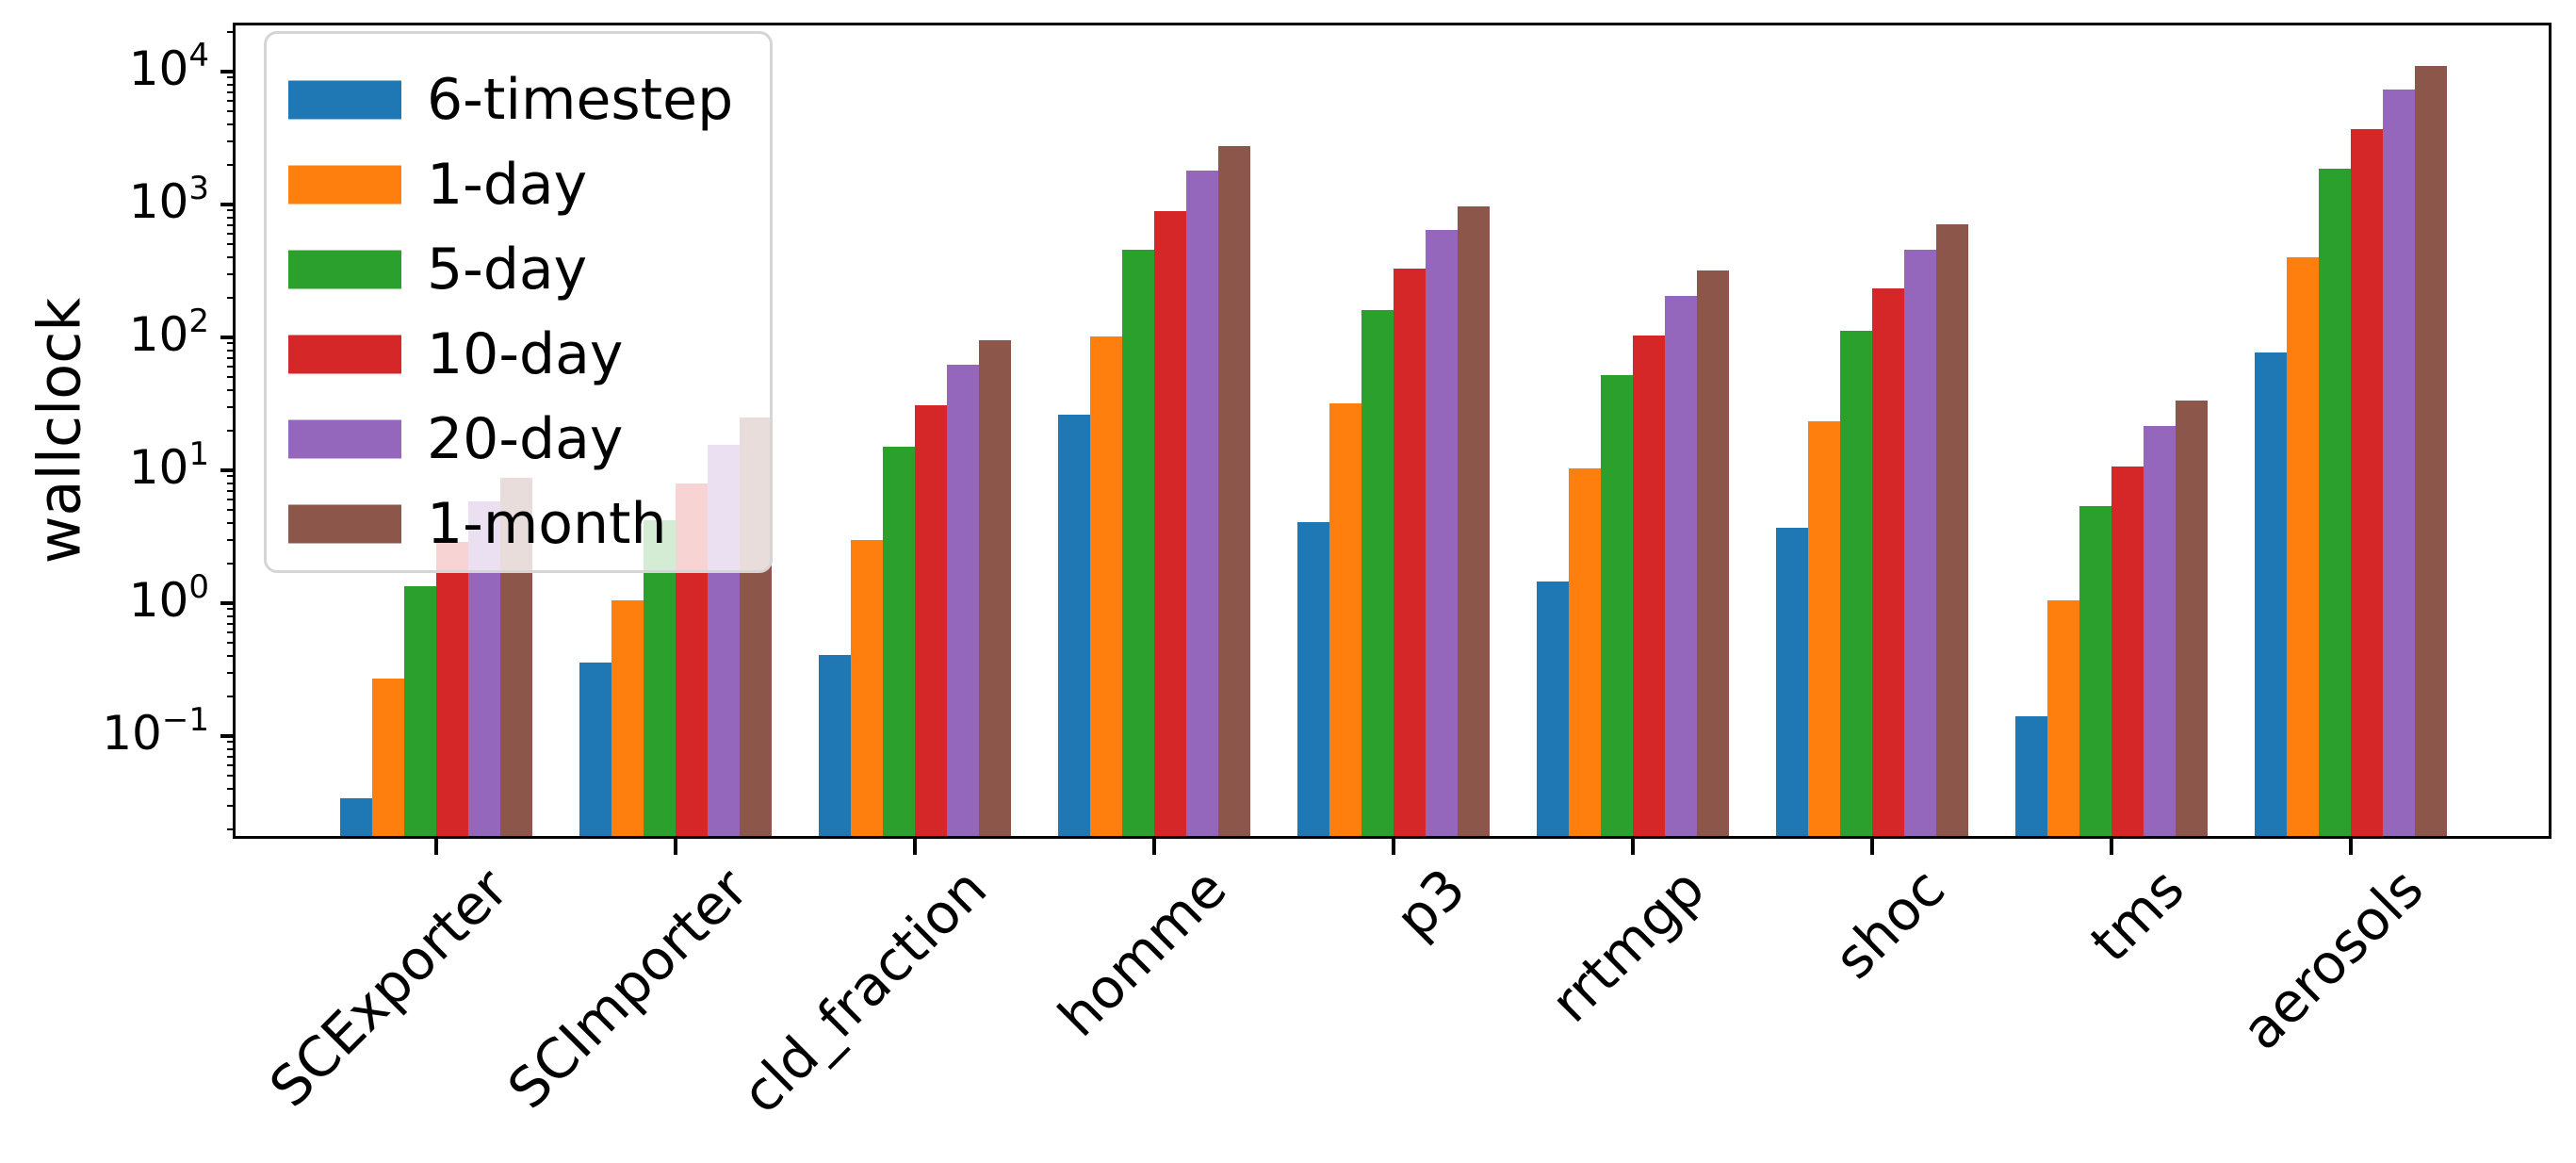 The image size is (2576, 1163). Describe the element at coordinates (2127, 651) in the screenshot. I see `bar-tms-10-day` at that location.